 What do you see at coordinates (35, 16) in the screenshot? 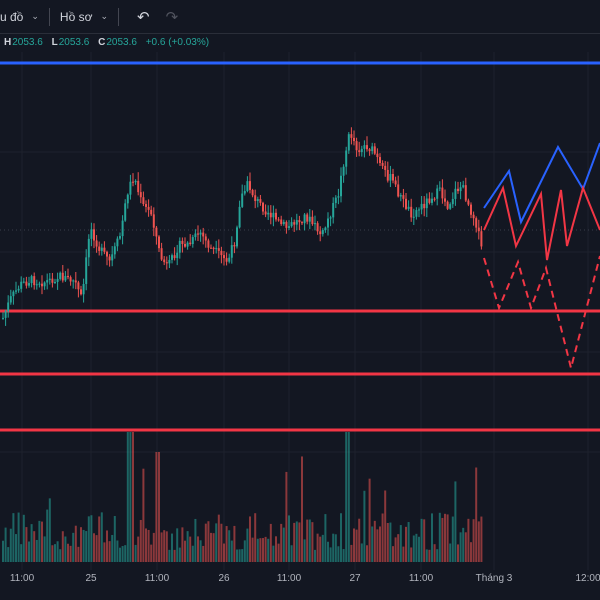
I see `chevron-down-icon: ⌄` at bounding box center [35, 16].